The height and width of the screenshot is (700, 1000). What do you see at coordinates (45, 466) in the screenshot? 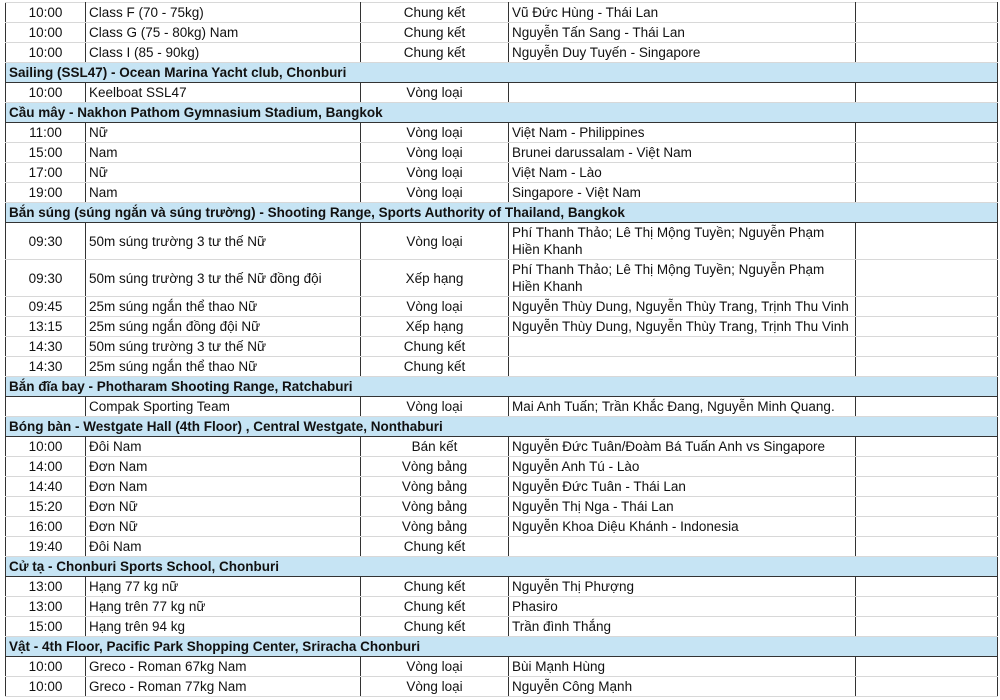
I see `time-cell: 14:00` at bounding box center [45, 466].